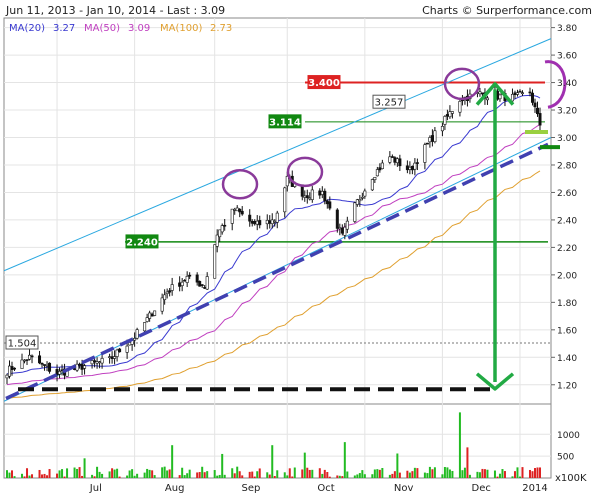 The width and height of the screenshot is (596, 500). Describe the element at coordinates (567, 331) in the screenshot. I see `y-tick-label: 1.60` at that location.